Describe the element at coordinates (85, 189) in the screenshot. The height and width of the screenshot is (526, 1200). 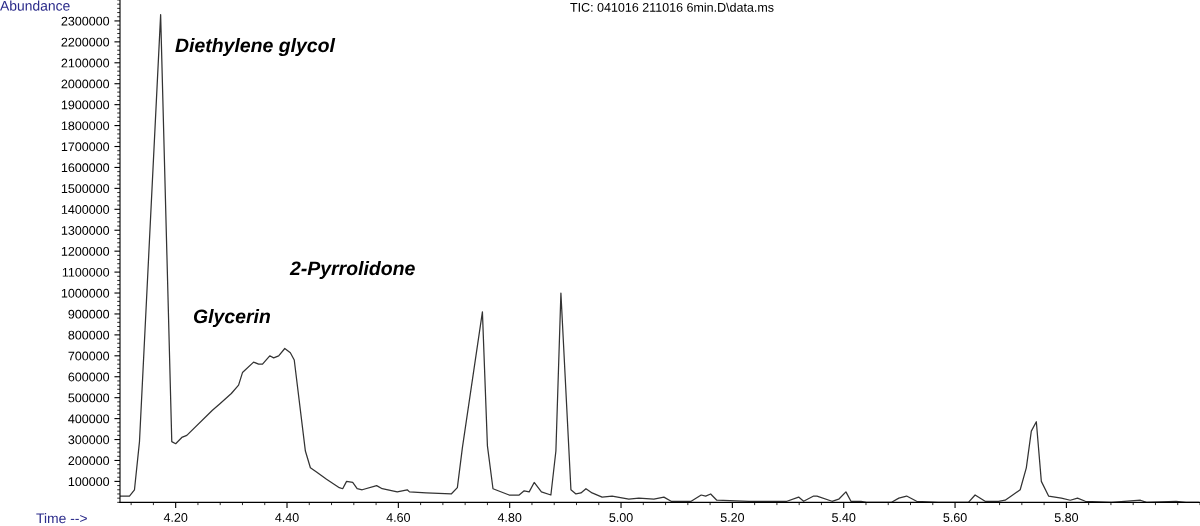
I see `y-tick-label: 1500000` at that location.